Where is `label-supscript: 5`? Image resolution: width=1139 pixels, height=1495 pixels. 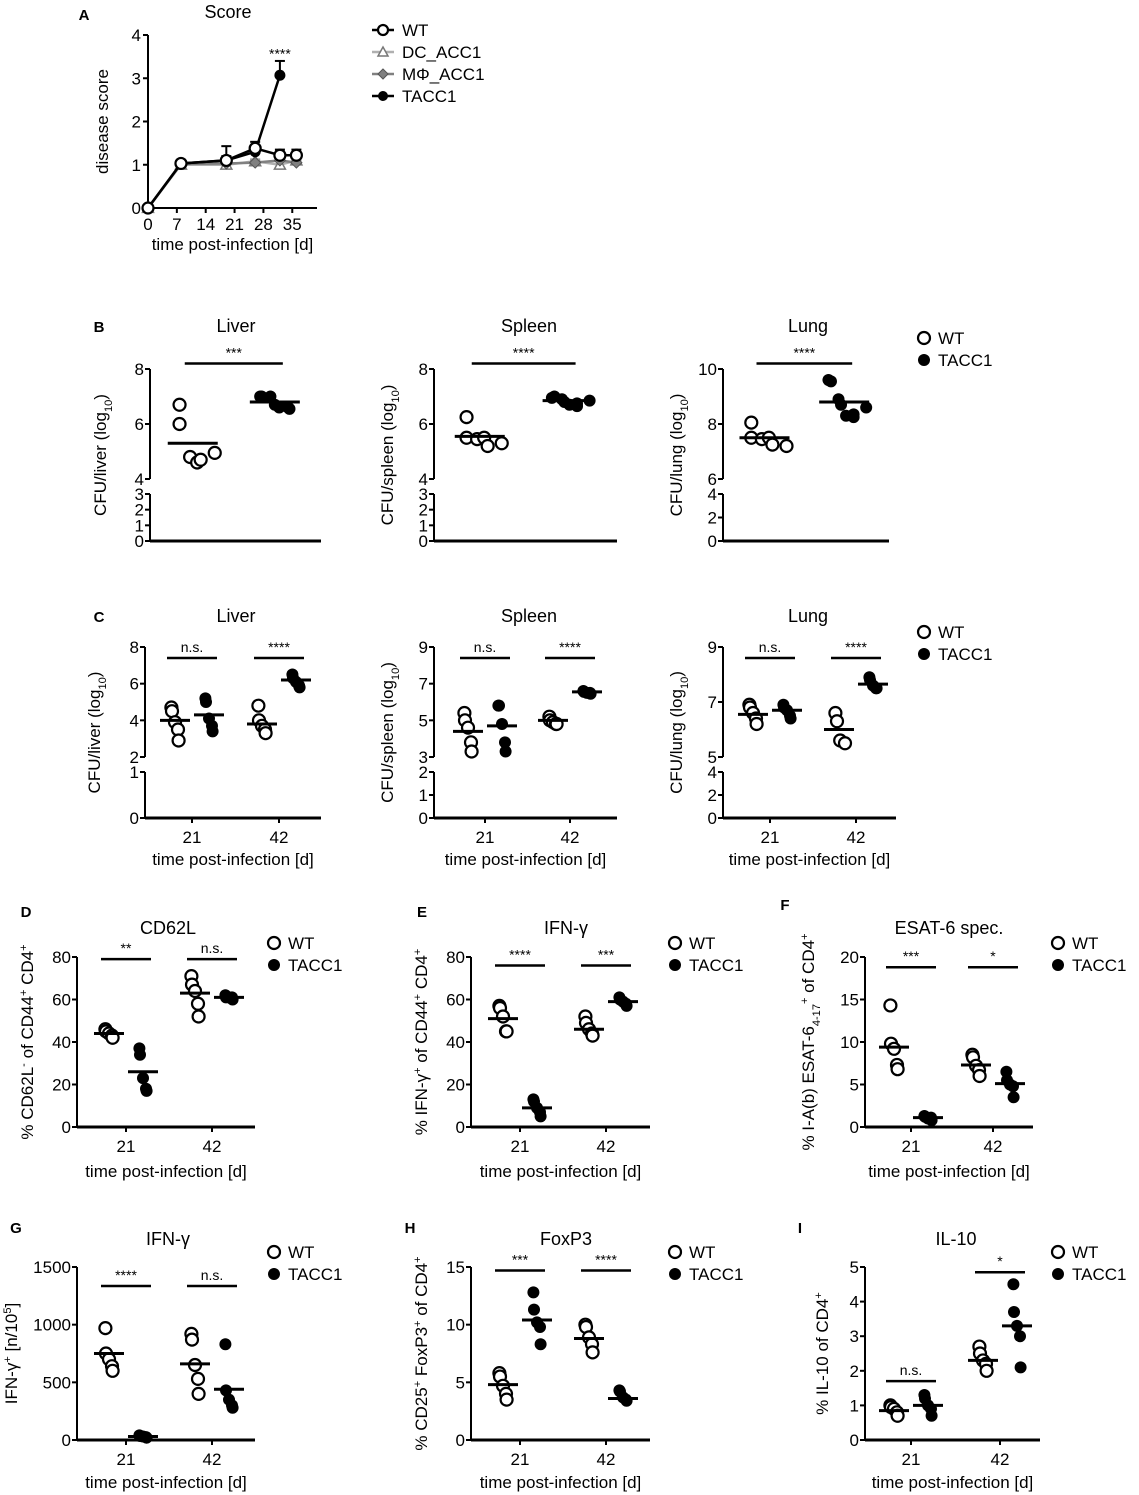
label-supscript: 5 is located at coordinates (8, 1311).